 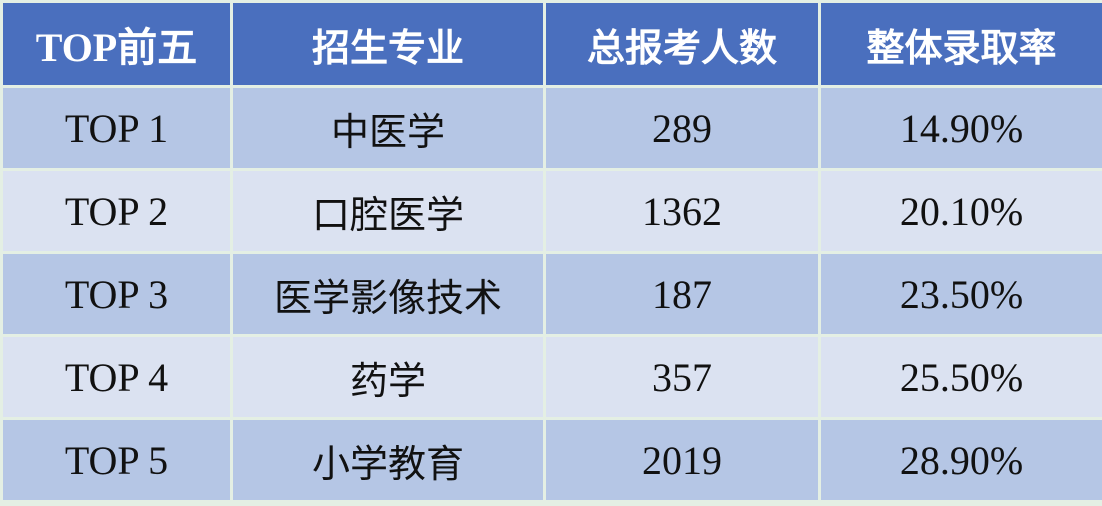 What do you see at coordinates (960, 294) in the screenshot?
I see `table-cell: 23.50%` at bounding box center [960, 294].